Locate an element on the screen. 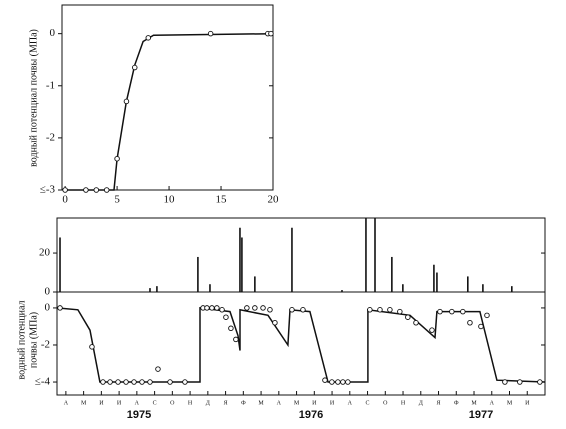 The image size is (566, 429). y-tick-label: ≤-4 is located at coordinates (43, 382).